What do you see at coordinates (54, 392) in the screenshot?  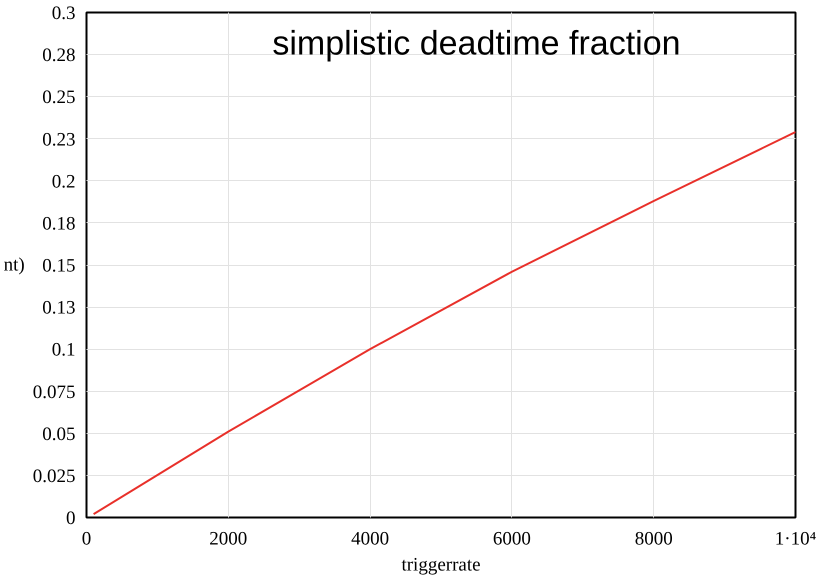 I see `y-tick-label: 0.075` at bounding box center [54, 392].